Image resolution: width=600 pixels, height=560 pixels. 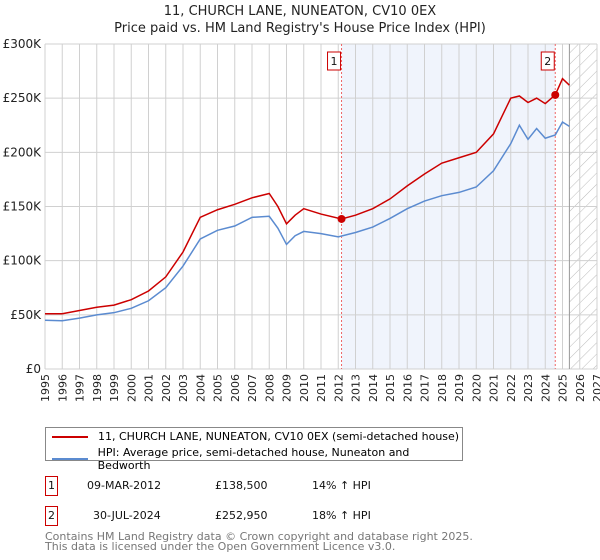 What do you see at coordinates (373, 388) in the screenshot?
I see `x-tick-label: 2014` at bounding box center [373, 388].